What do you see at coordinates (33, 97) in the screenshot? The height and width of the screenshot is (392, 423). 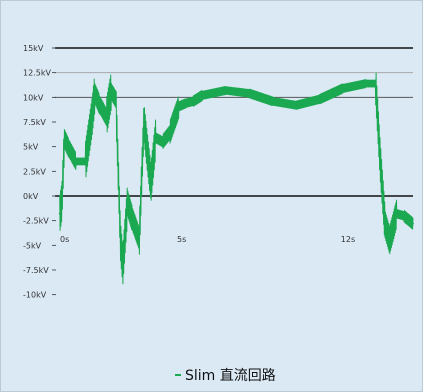 I see `y-tick-label-2: 10kV` at bounding box center [33, 97].